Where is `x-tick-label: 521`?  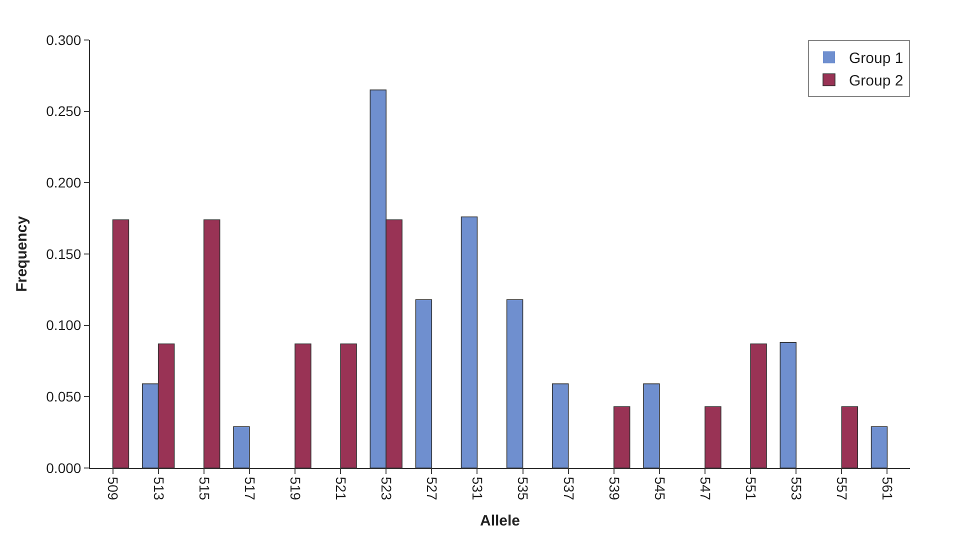 x-tick-label: 521 is located at coordinates (341, 488).